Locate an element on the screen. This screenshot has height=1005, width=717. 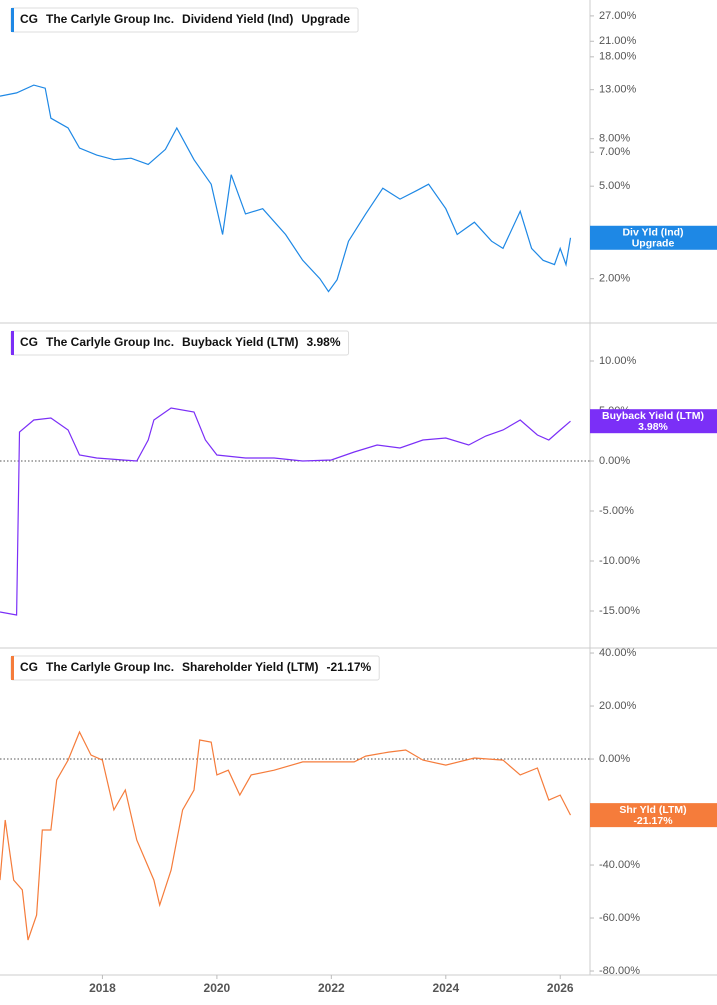
legend-text: -21.17% is located at coordinates (349, 667).